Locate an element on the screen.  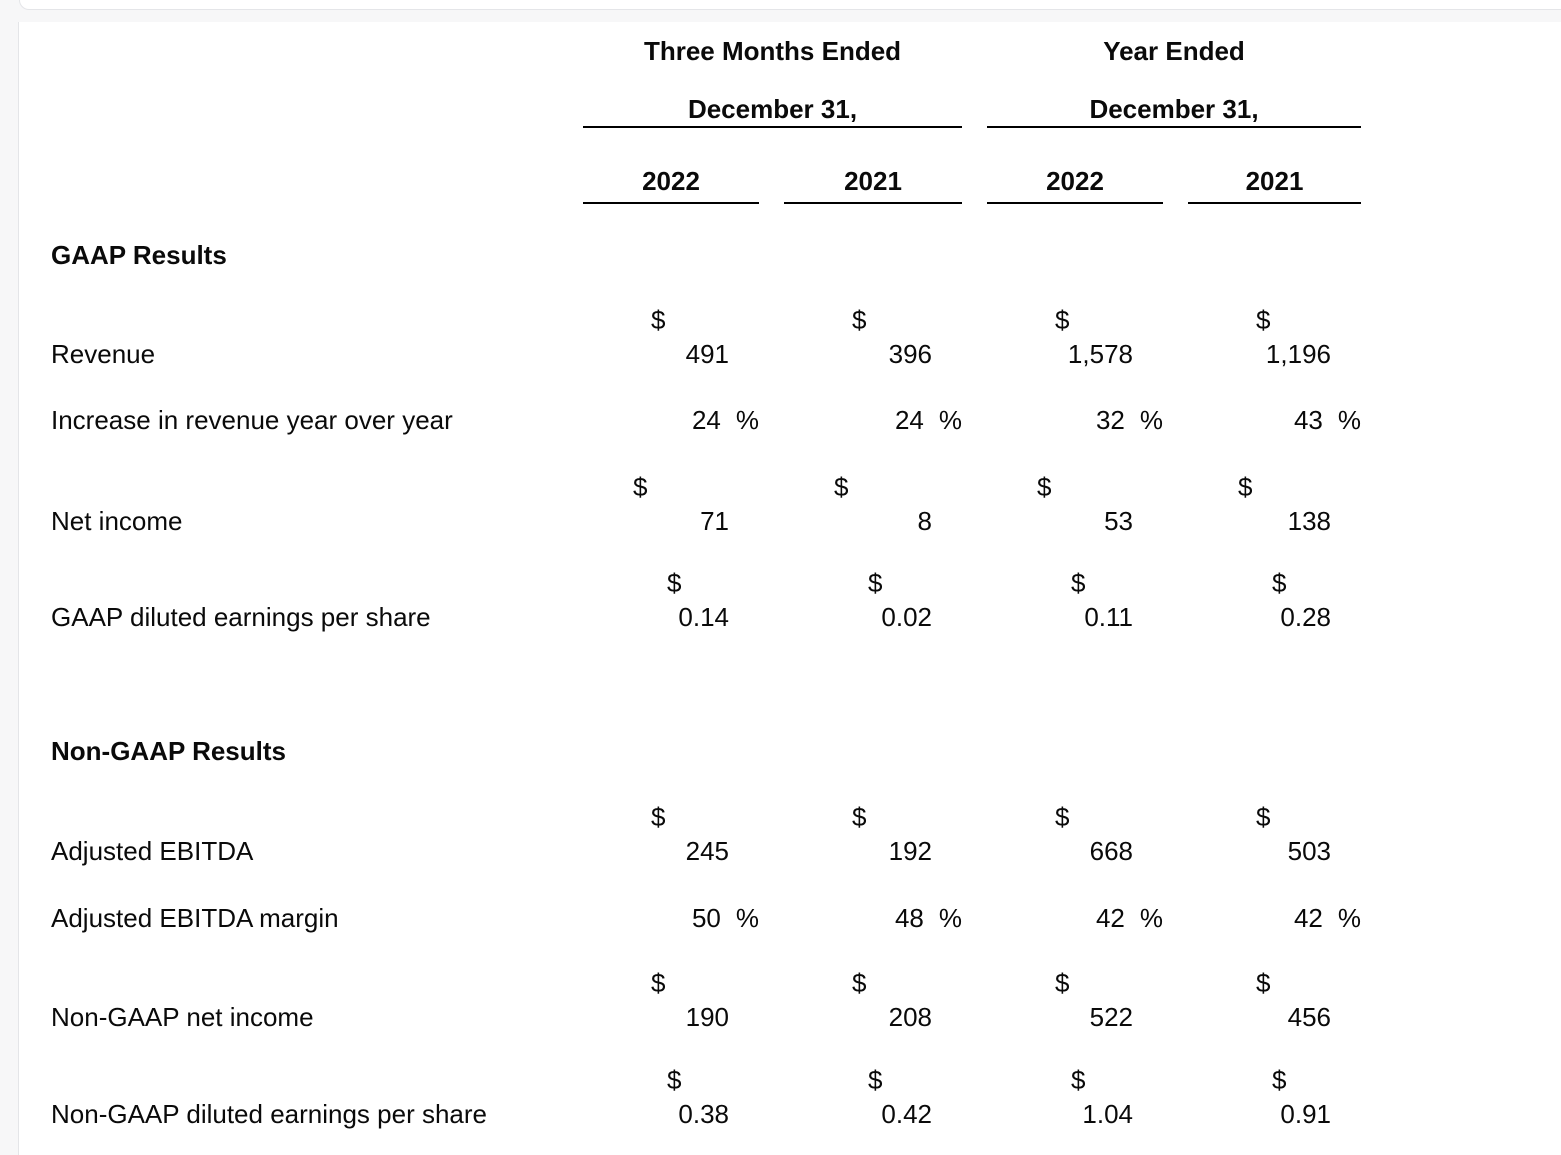
money-value: 1,196 is located at coordinates (1298, 354).